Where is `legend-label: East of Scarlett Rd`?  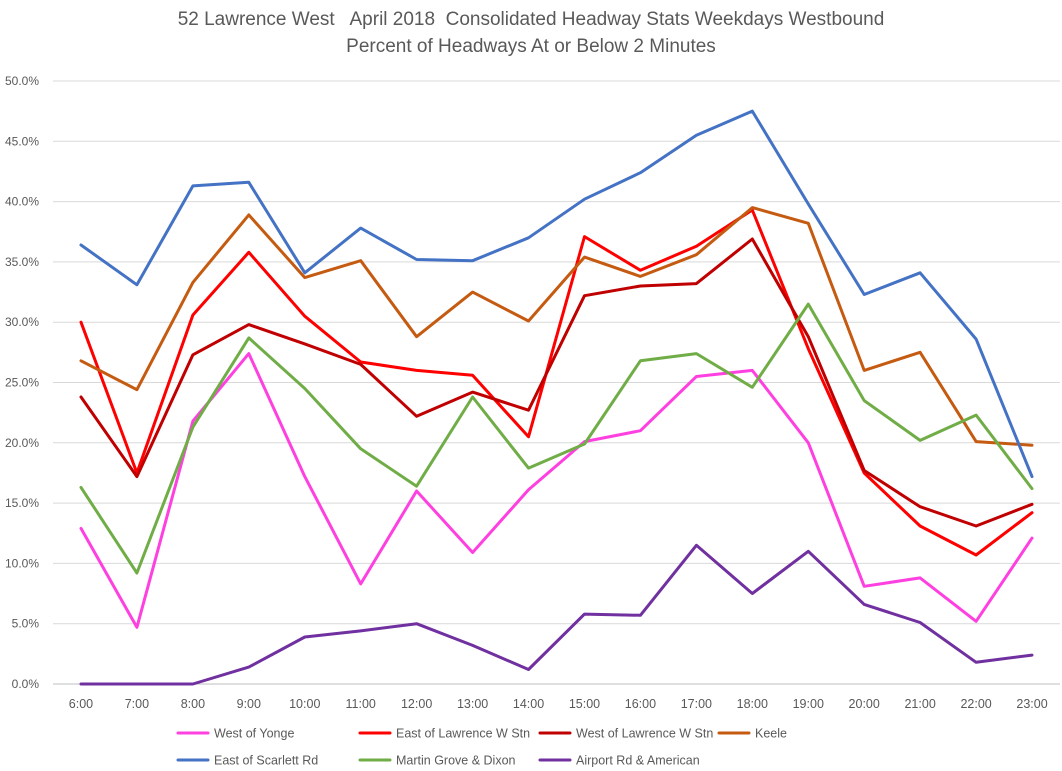 legend-label: East of Scarlett Rd is located at coordinates (266, 761).